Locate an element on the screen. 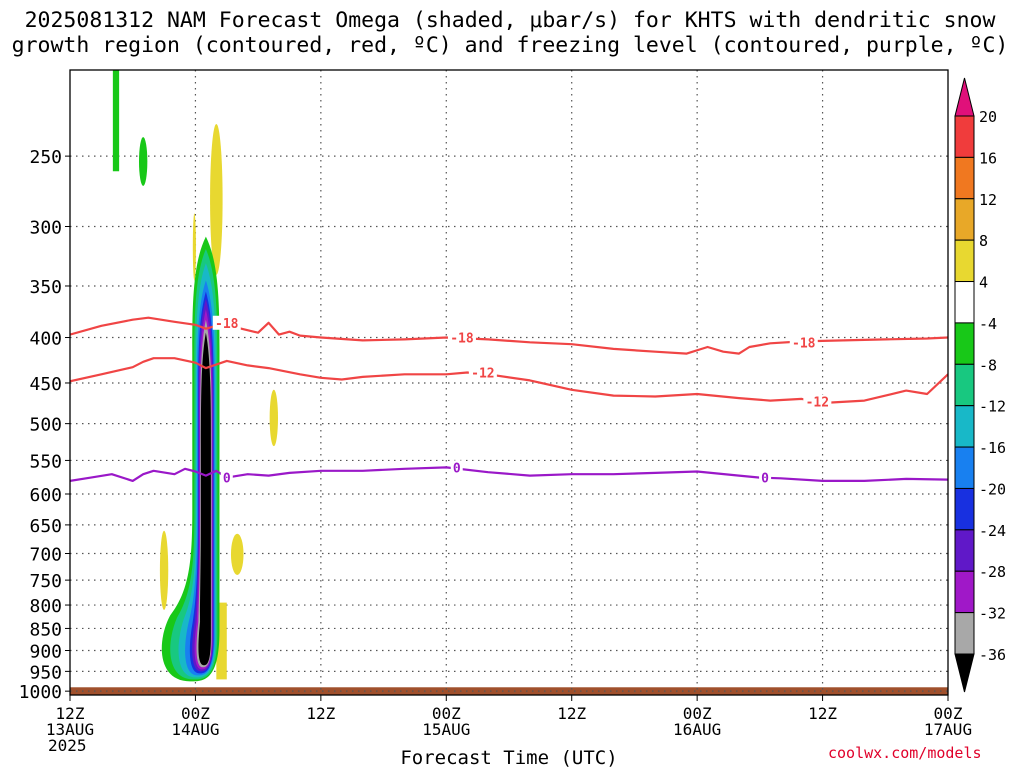 This screenshot has width=1024, height=768. y-tick-label: 650 is located at coordinates (45, 526).